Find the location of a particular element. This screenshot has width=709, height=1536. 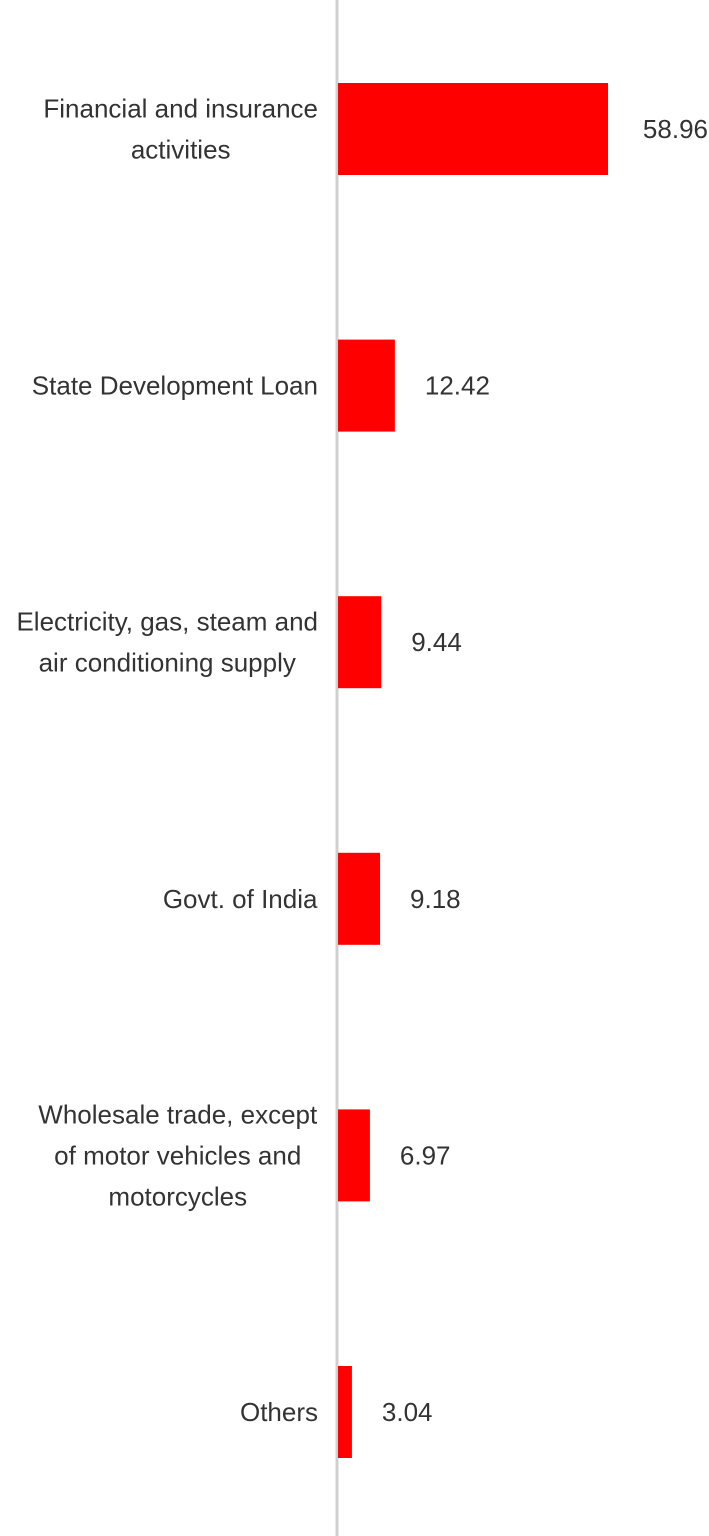

category-label: State Development Loan is located at coordinates (175, 386).